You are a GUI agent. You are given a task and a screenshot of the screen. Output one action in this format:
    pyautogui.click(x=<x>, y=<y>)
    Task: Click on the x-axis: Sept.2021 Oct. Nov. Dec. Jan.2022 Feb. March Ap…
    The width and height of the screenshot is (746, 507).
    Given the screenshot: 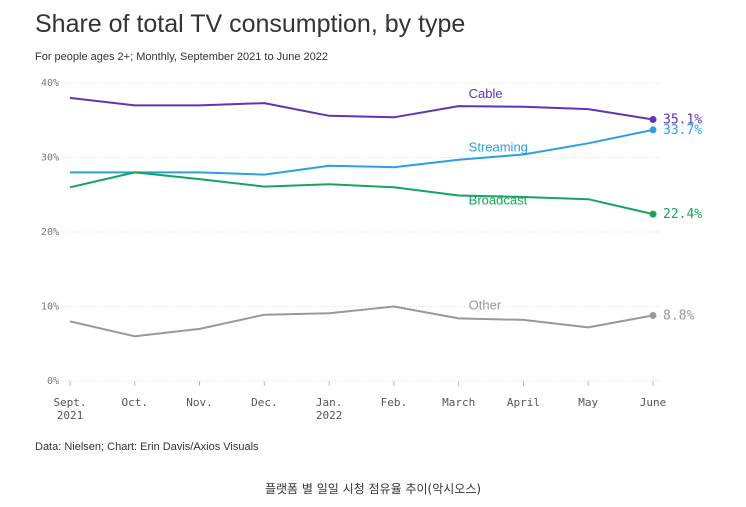 What is the action you would take?
    pyautogui.click(x=359, y=401)
    